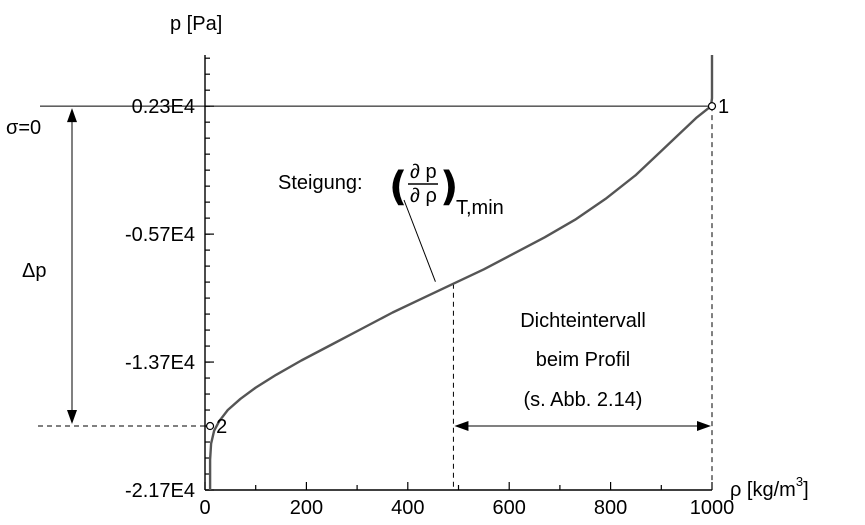  I want to click on y-axis-label: p [Pa], so click(196, 24).